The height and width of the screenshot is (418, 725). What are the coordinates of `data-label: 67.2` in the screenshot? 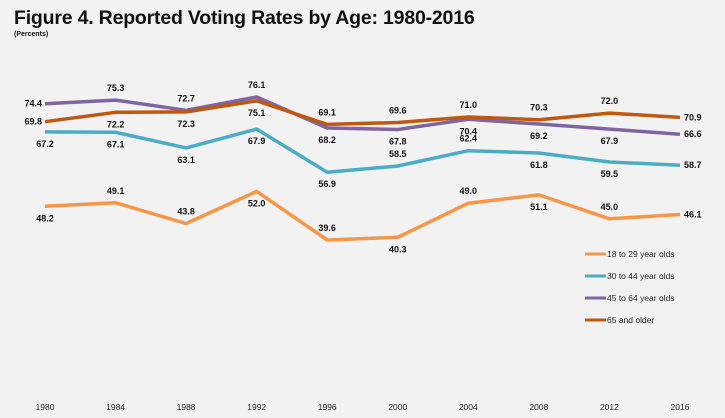 It's located at (45, 144).